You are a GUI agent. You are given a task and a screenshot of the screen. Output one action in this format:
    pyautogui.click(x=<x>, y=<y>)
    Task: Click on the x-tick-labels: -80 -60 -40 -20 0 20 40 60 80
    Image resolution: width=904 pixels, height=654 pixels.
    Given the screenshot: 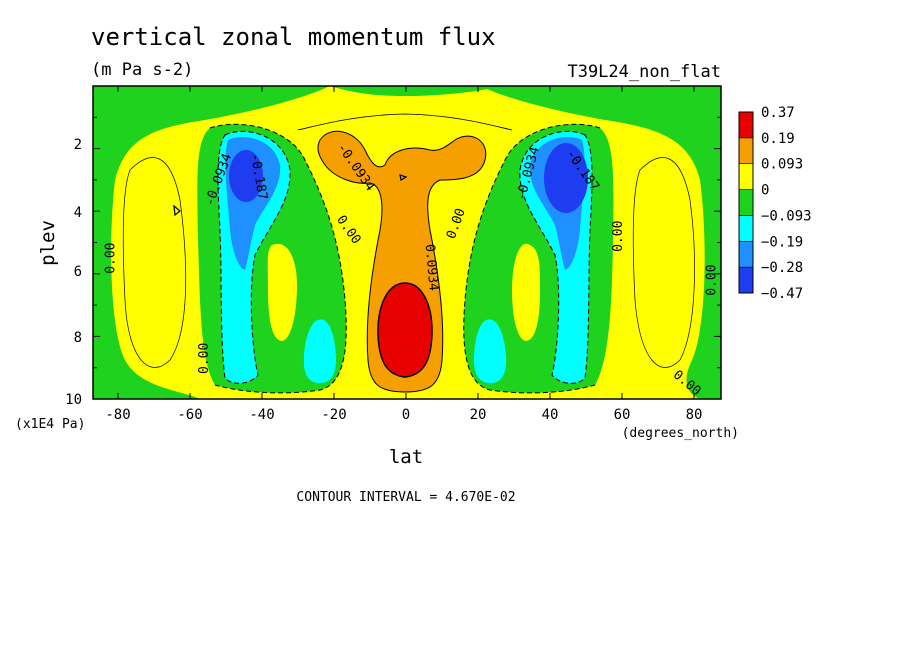 What is the action you would take?
    pyautogui.click(x=403, y=415)
    